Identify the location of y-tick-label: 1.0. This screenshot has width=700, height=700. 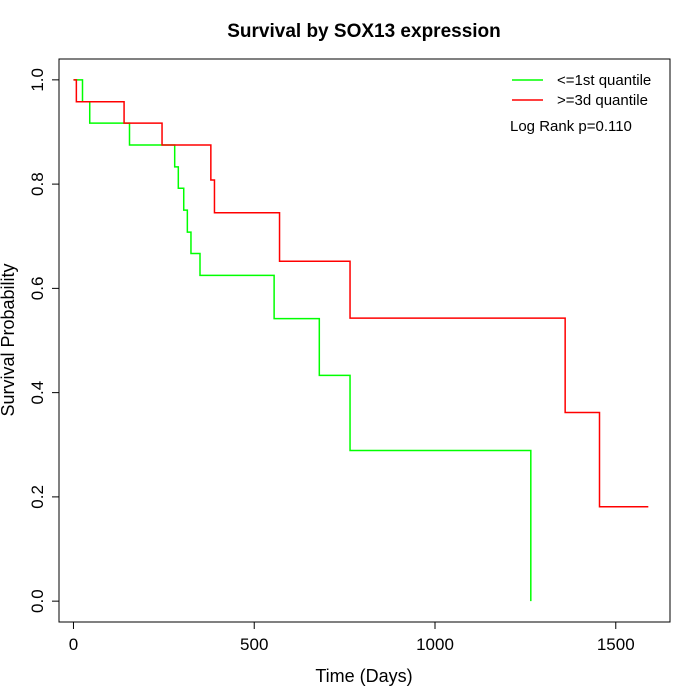
(37, 80).